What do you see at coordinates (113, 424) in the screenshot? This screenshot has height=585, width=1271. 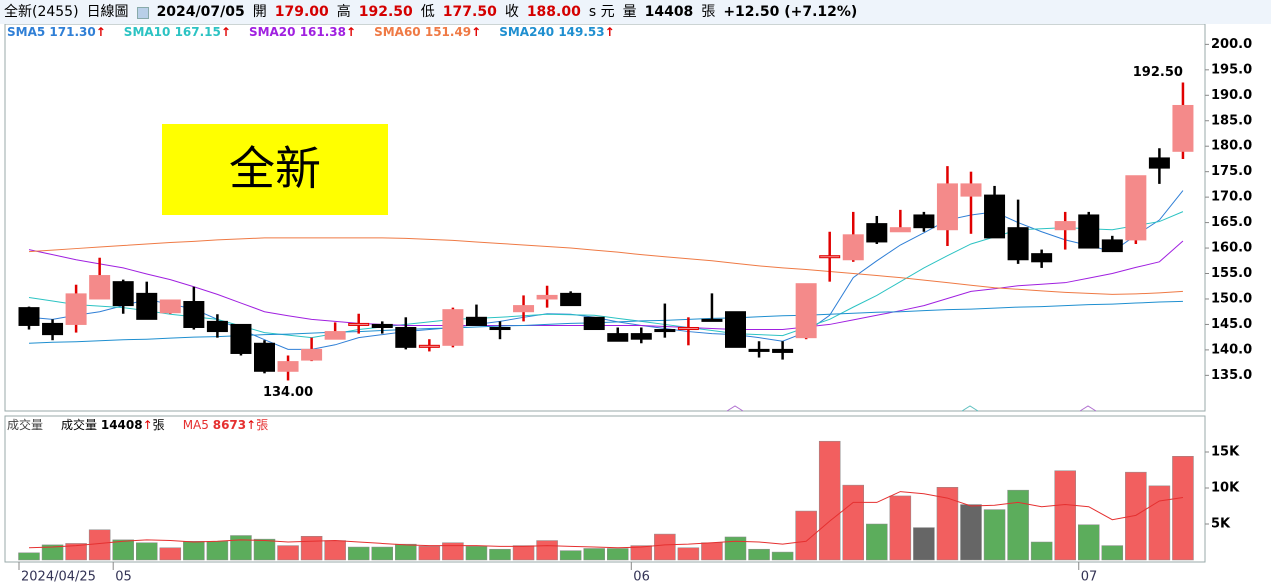 I see `legend-item: 成交量 14408↑張` at bounding box center [113, 424].